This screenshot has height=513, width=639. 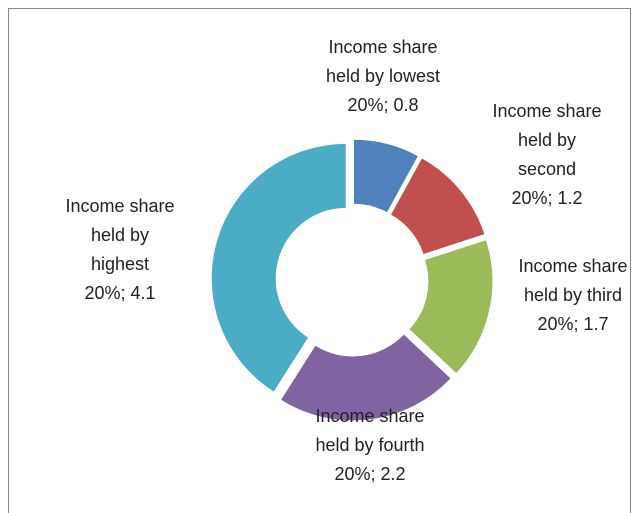 What do you see at coordinates (596, 324) in the screenshot?
I see `label-value: 1.7` at bounding box center [596, 324].